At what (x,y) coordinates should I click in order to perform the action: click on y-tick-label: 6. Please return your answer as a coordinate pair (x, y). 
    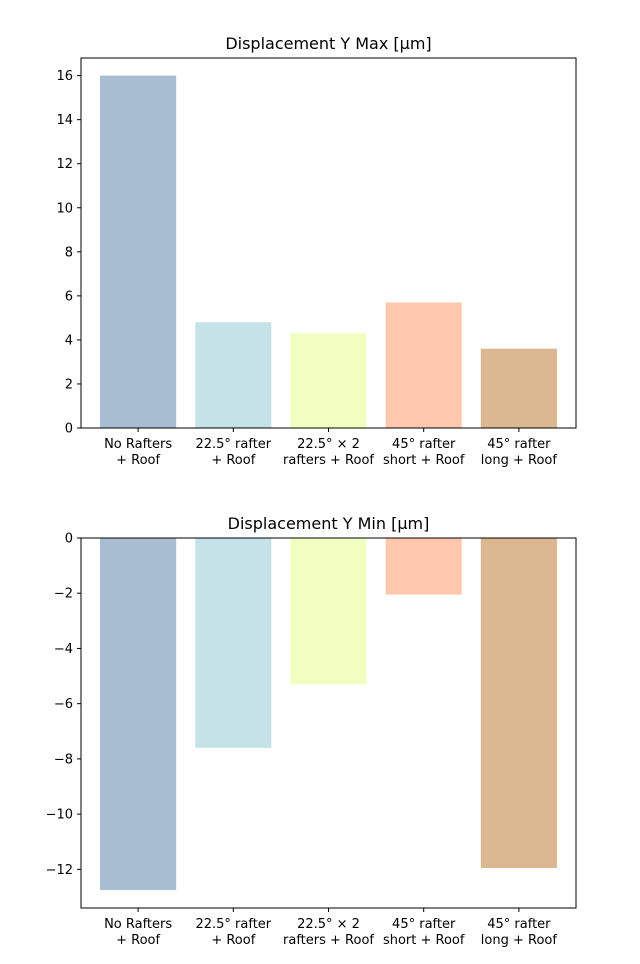
    Looking at the image, I should click on (69, 296).